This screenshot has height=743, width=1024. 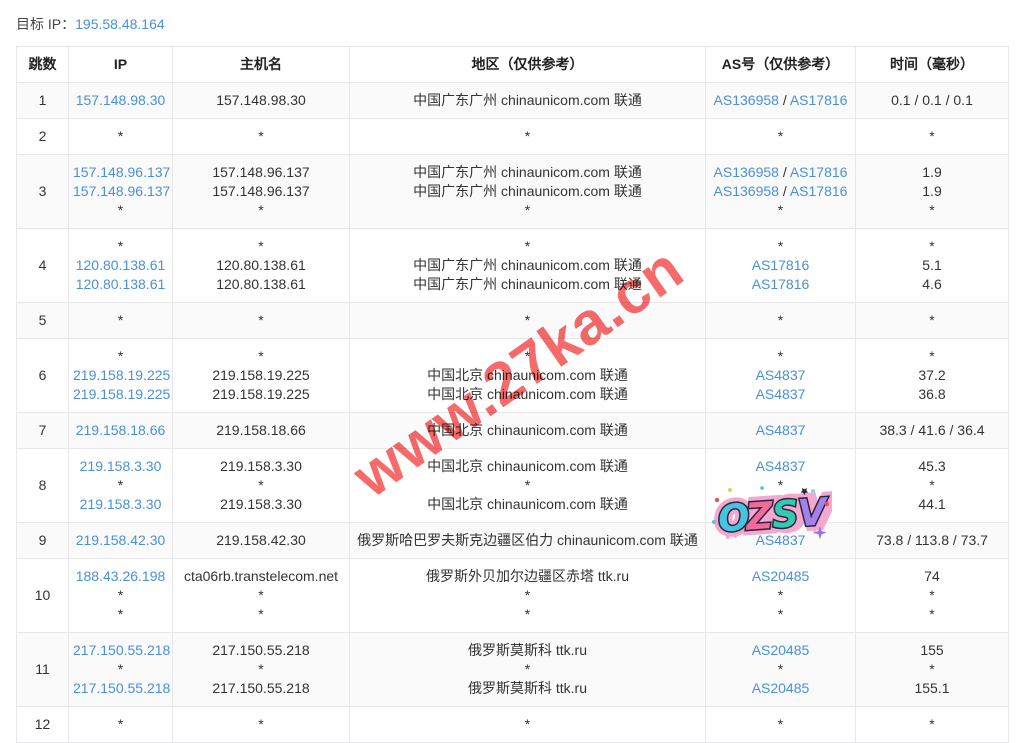 I want to click on cell-line: 1.9, so click(x=932, y=191).